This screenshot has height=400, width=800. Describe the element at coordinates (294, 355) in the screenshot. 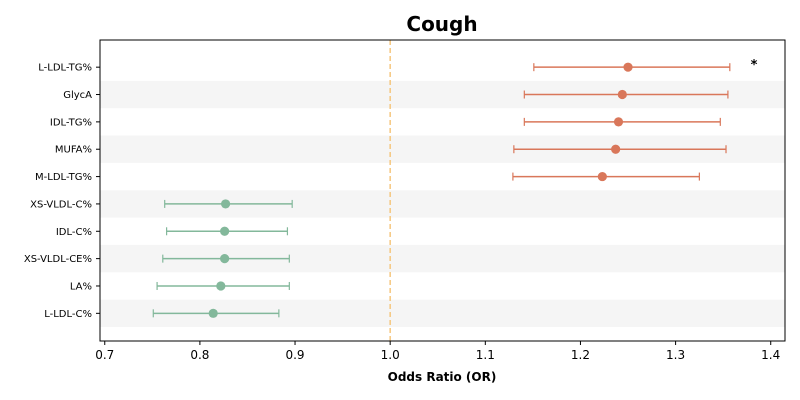

I see `x-tick-label: 0.9` at that location.